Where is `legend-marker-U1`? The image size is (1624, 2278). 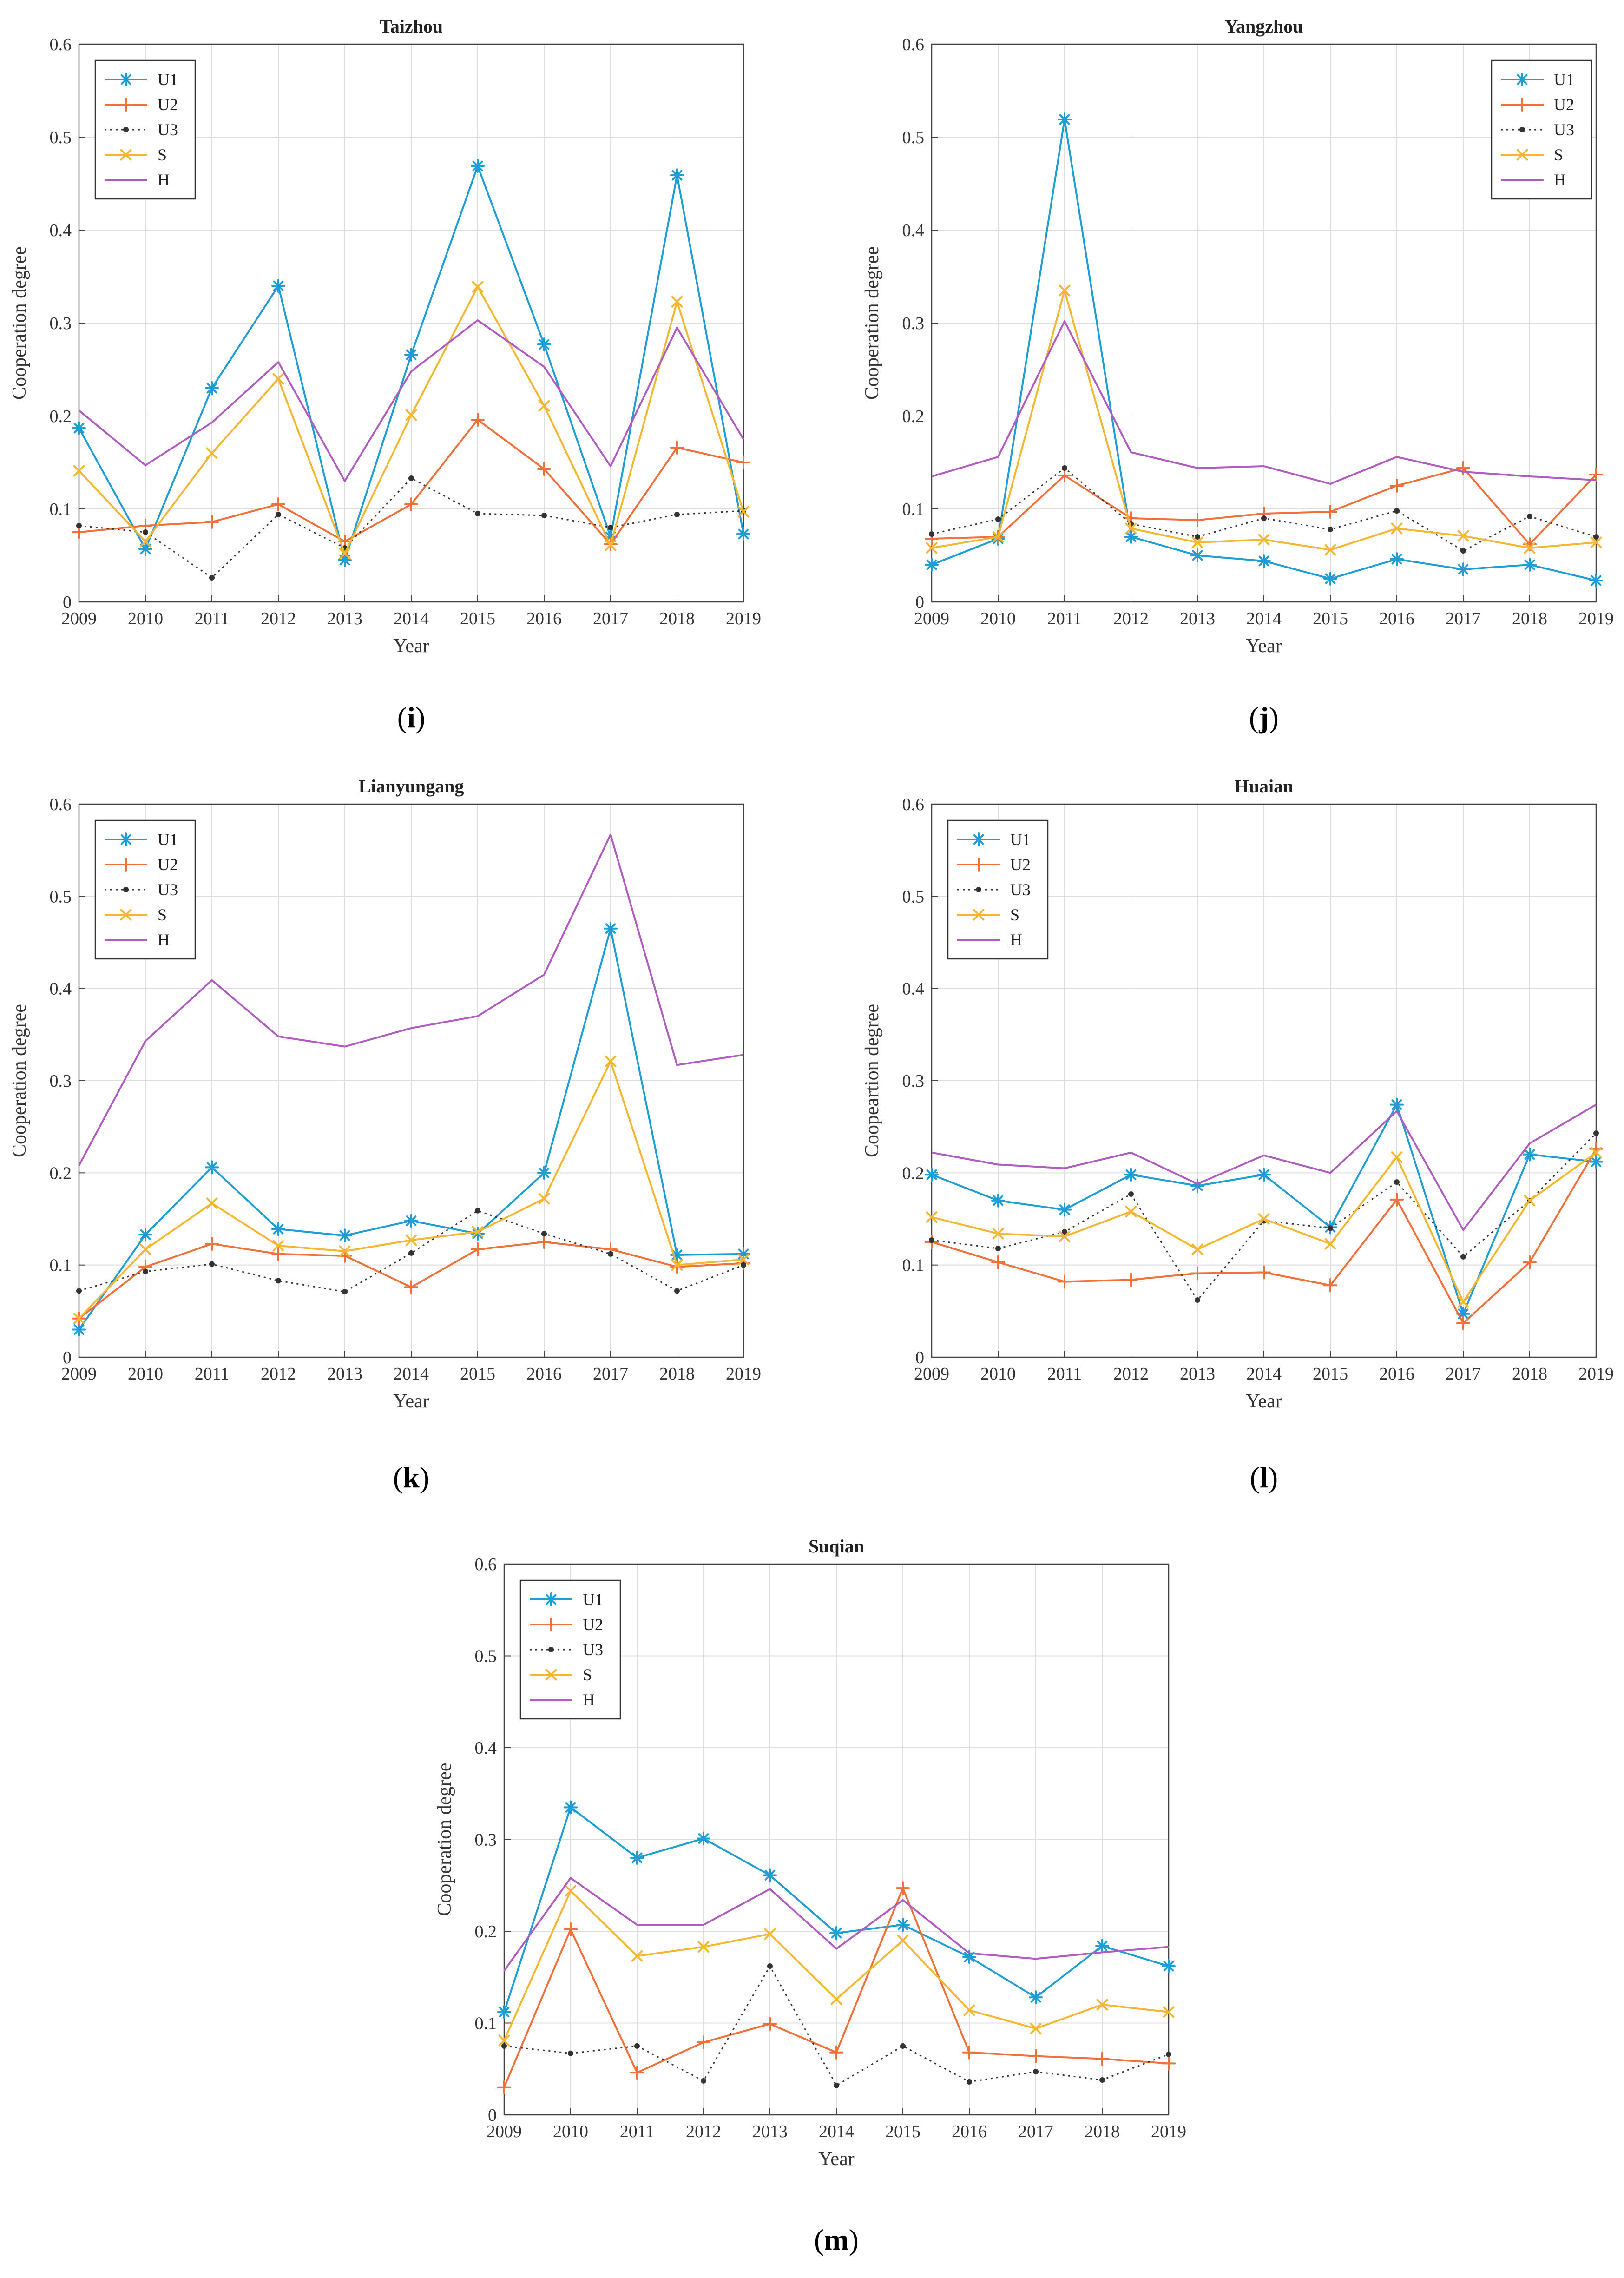 legend-marker-U1 is located at coordinates (551, 1599).